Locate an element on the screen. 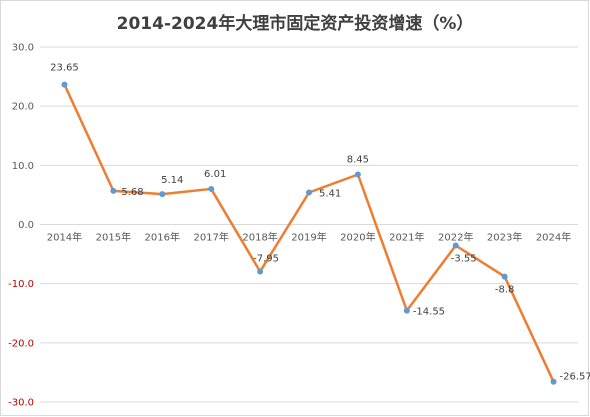 This screenshot has height=417, width=590. data-label: -8.8 is located at coordinates (505, 290).